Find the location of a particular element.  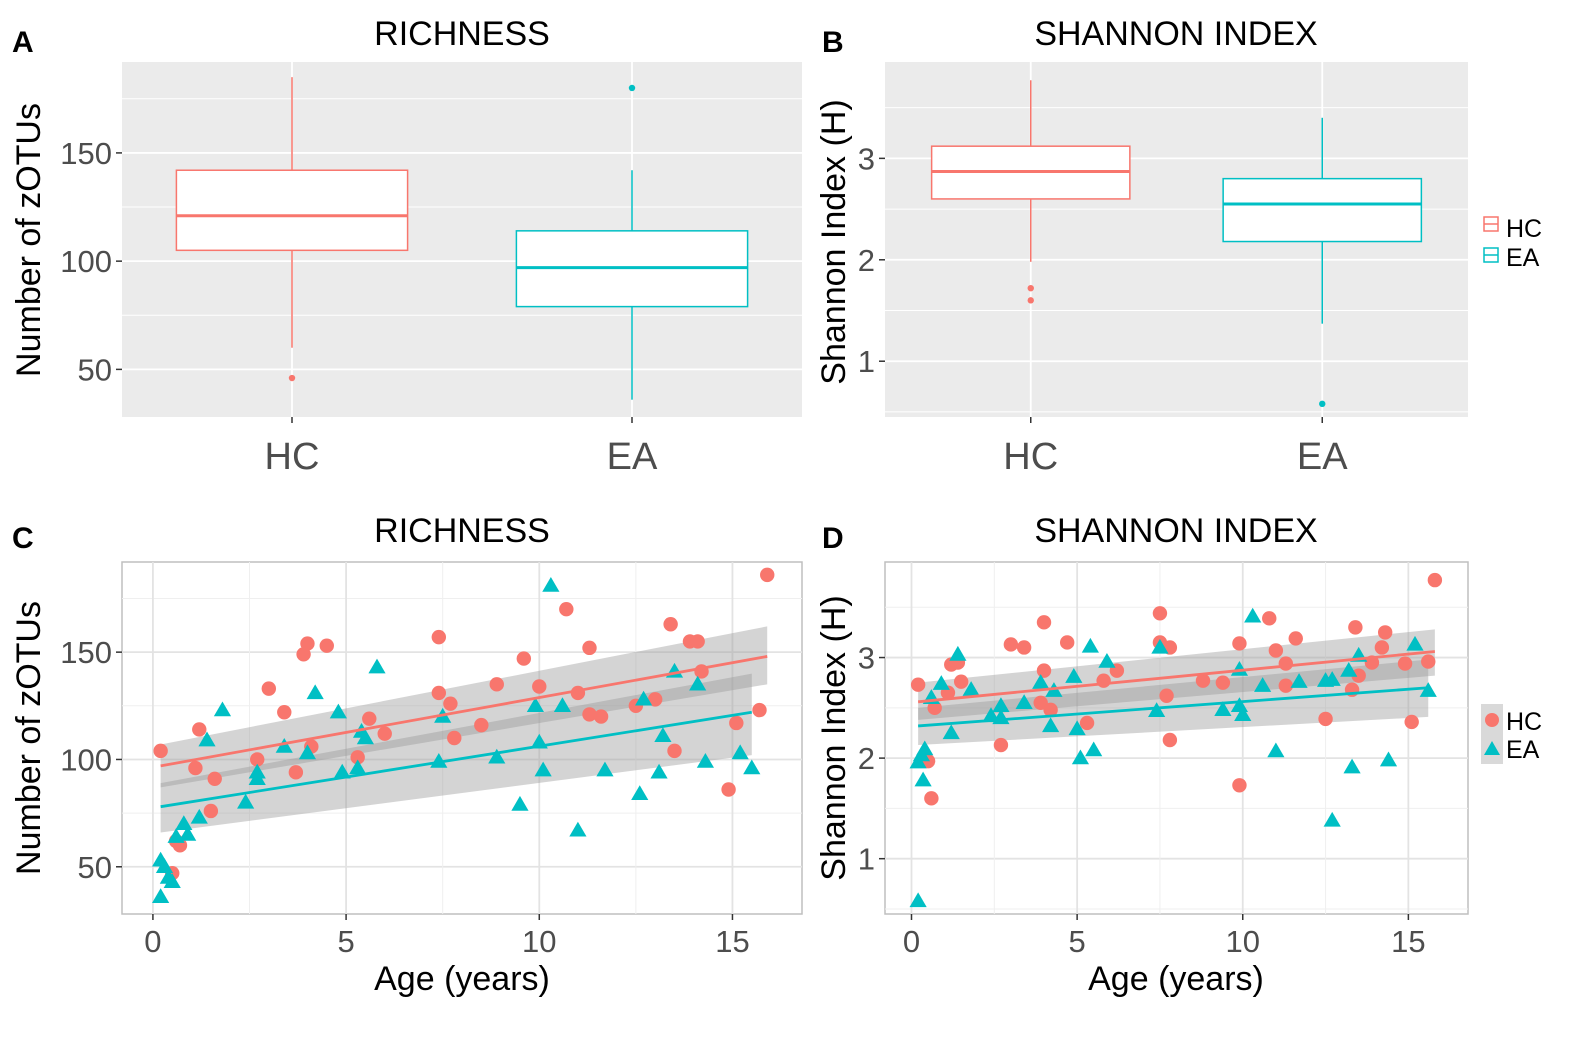

panel-a-x-tick-label-ea: EA is located at coordinates (632, 457).